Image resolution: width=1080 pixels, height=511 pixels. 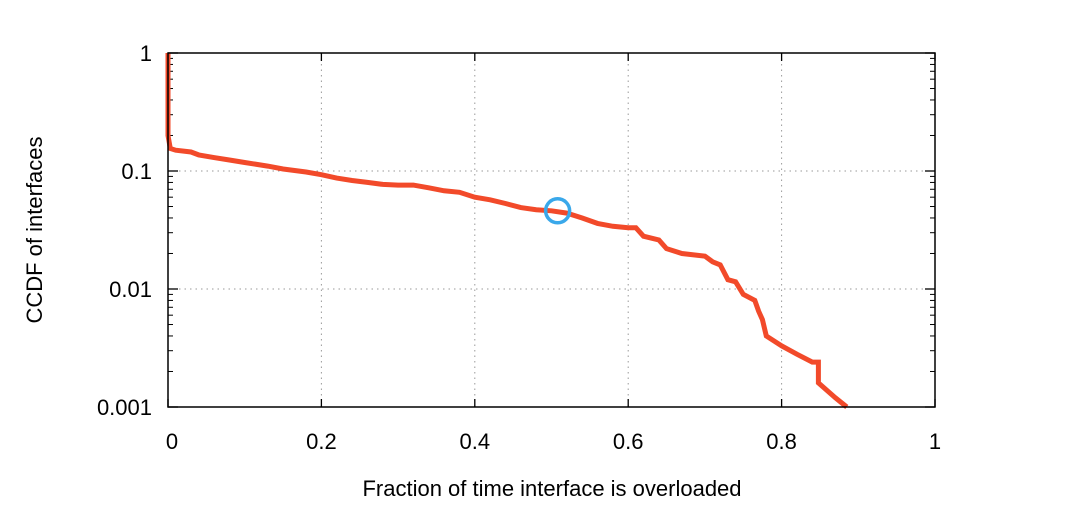 What do you see at coordinates (557, 211) in the screenshot?
I see `highlight-marker` at bounding box center [557, 211].